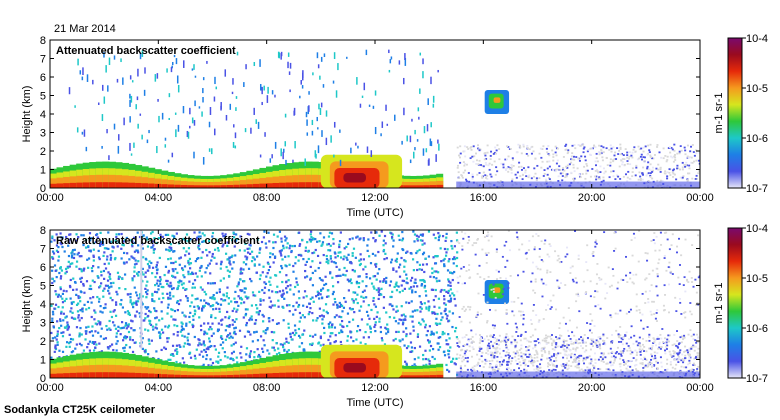 The height and width of the screenshot is (420, 780). I want to click on x-tick-label: 20:00, so click(592, 198).